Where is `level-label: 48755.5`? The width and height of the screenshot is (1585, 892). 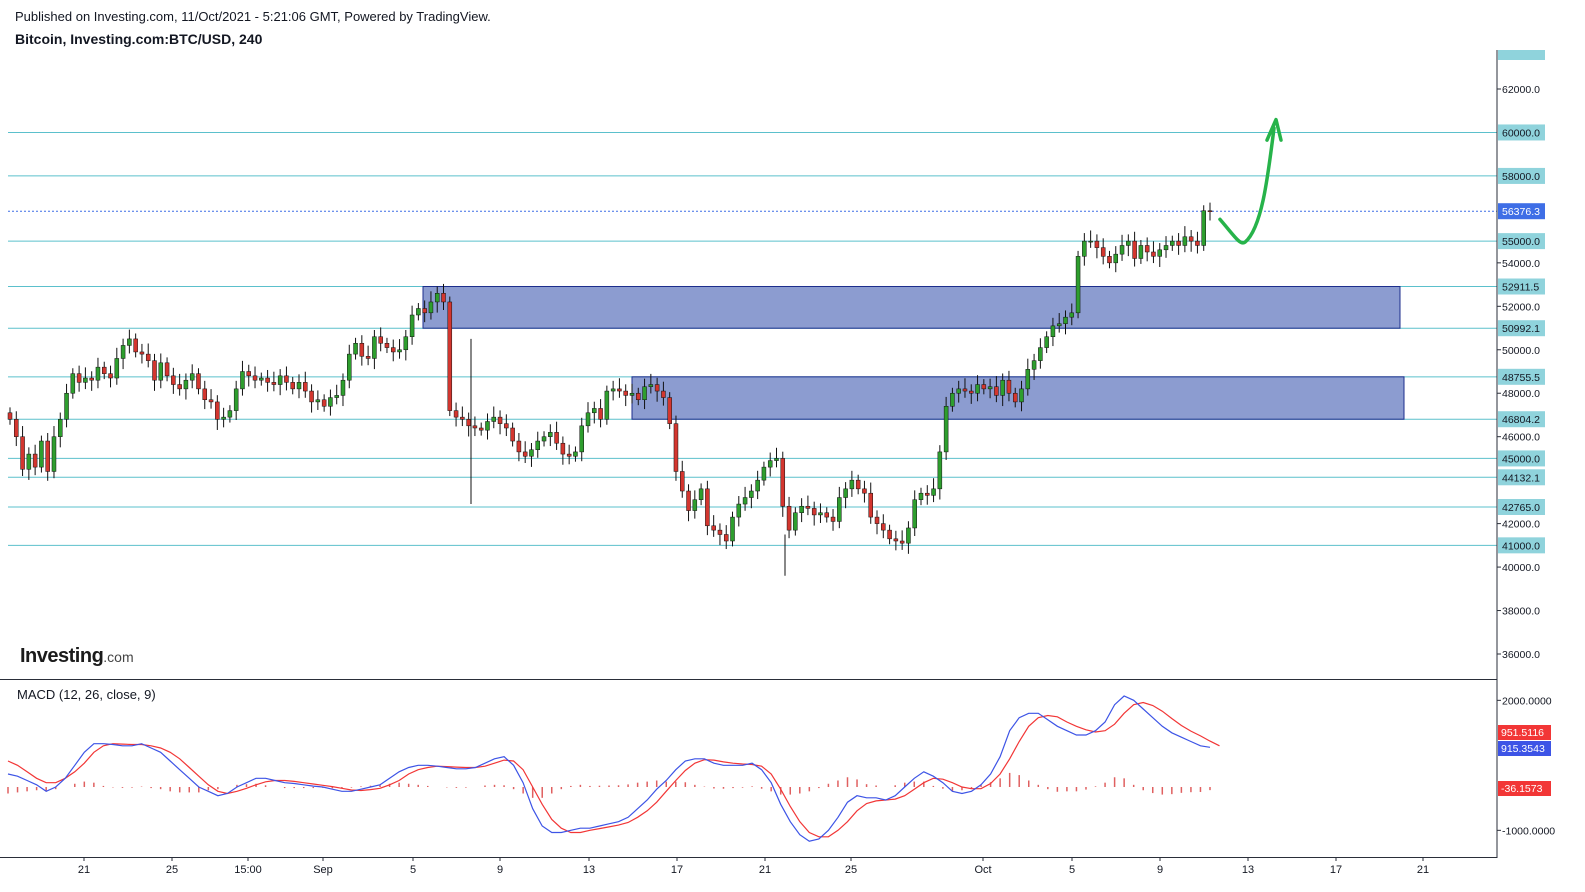 level-label: 48755.5 is located at coordinates (1521, 378).